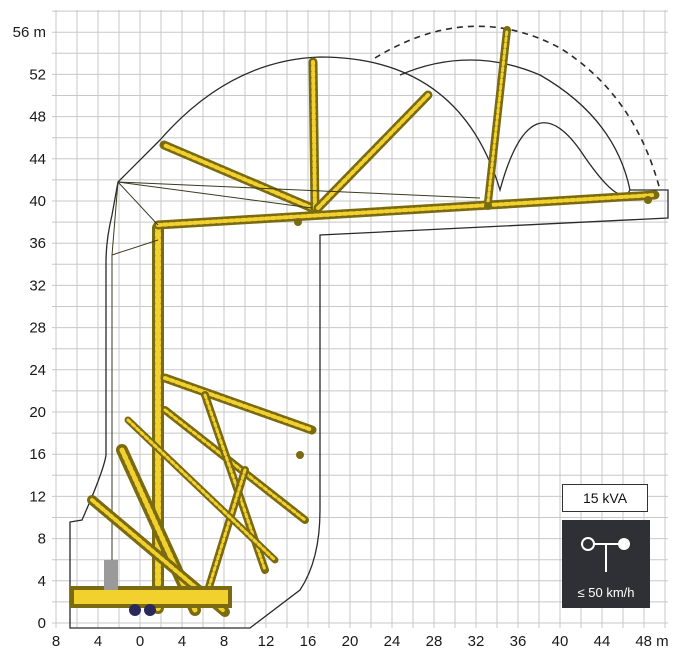  Describe the element at coordinates (406, 210) in the screenshot. I see `jib-horizontal` at that location.